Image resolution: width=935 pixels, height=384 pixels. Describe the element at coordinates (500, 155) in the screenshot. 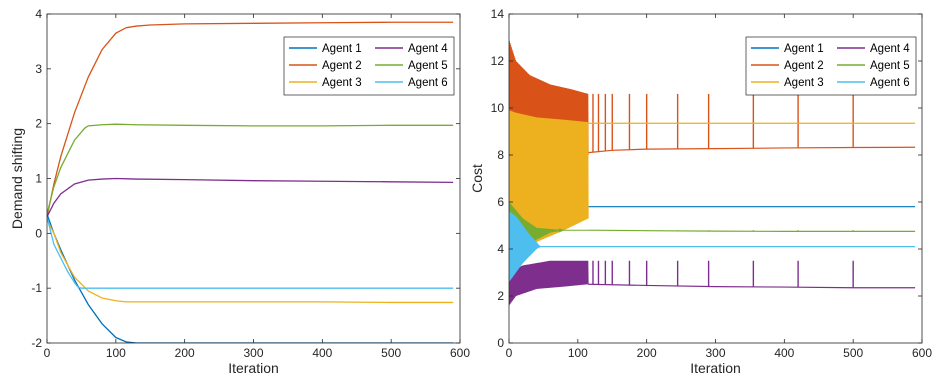

I see `y-tick-label: 8` at that location.